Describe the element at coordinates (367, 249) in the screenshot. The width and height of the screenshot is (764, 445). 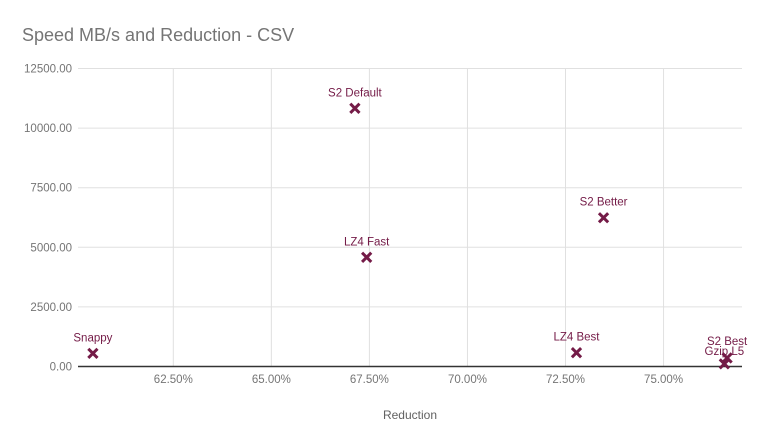
I see `data-point: LZ4 Fast` at that location.